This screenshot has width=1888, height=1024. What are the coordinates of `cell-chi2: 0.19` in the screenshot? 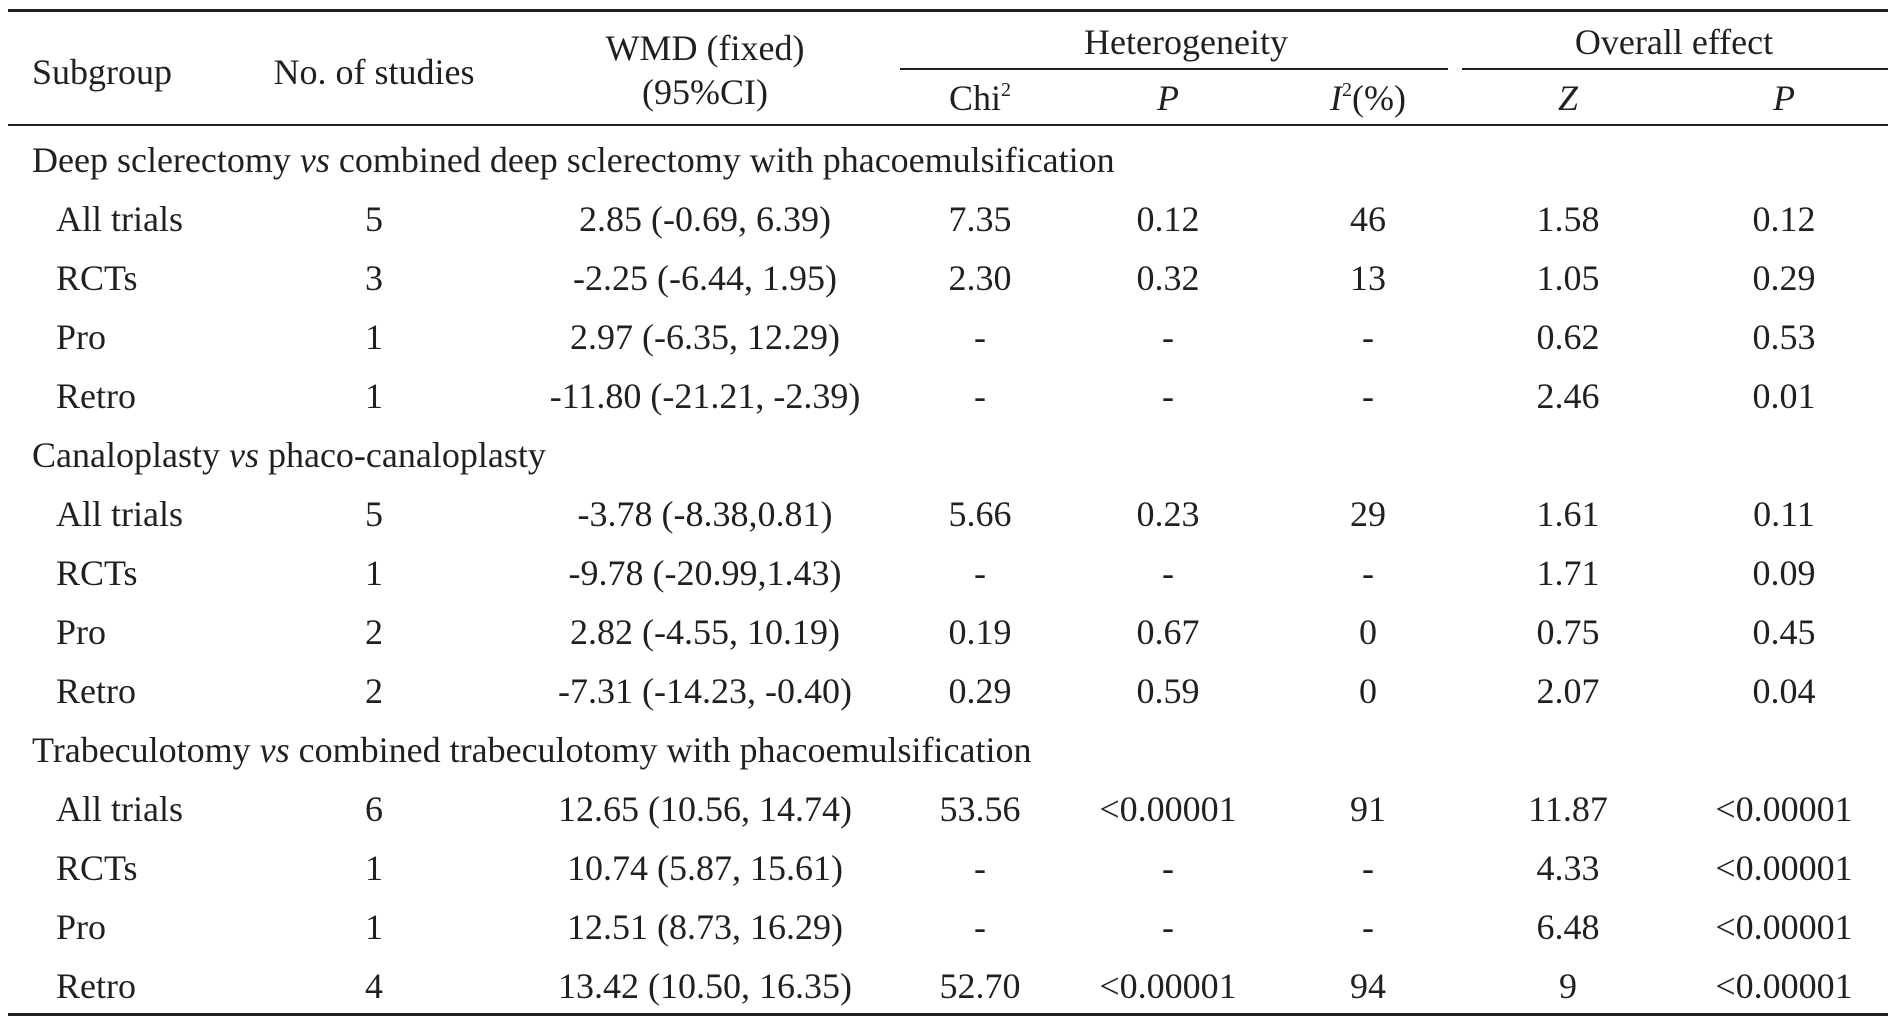 It's located at (980, 632).